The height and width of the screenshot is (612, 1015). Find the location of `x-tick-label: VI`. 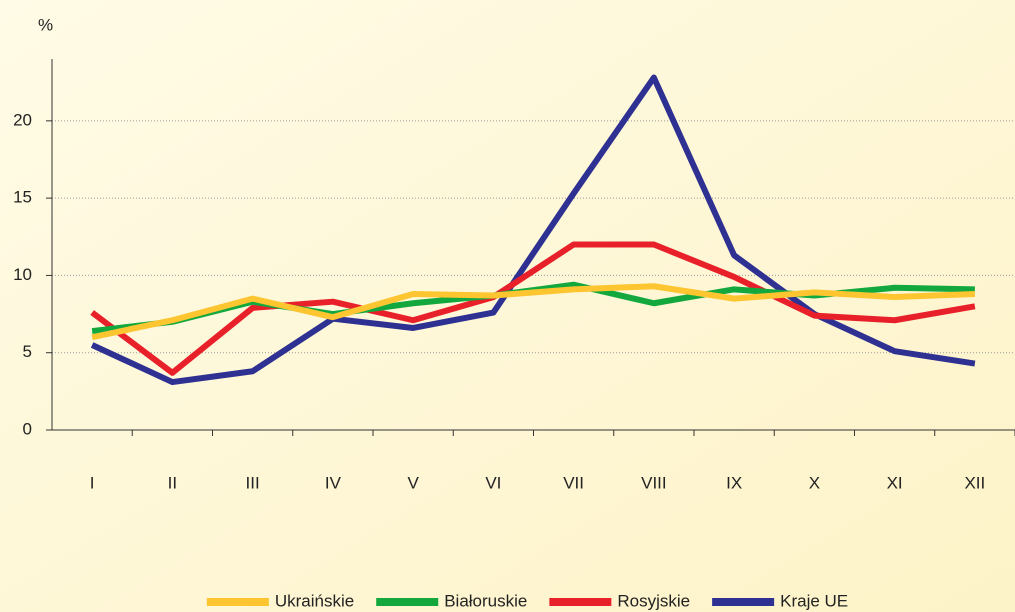

x-tick-label: VI is located at coordinates (493, 482).